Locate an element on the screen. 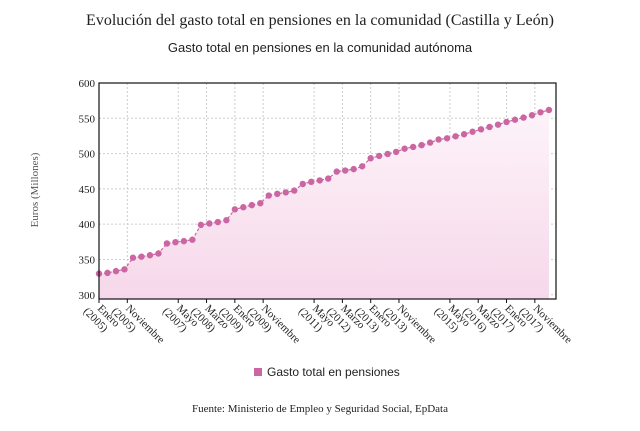  x-tick-label: Noviembre(2009) is located at coordinates (274, 326).